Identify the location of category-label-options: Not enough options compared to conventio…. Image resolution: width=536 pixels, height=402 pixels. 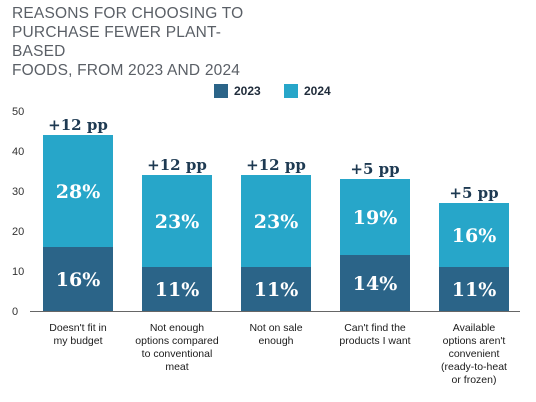
(177, 348).